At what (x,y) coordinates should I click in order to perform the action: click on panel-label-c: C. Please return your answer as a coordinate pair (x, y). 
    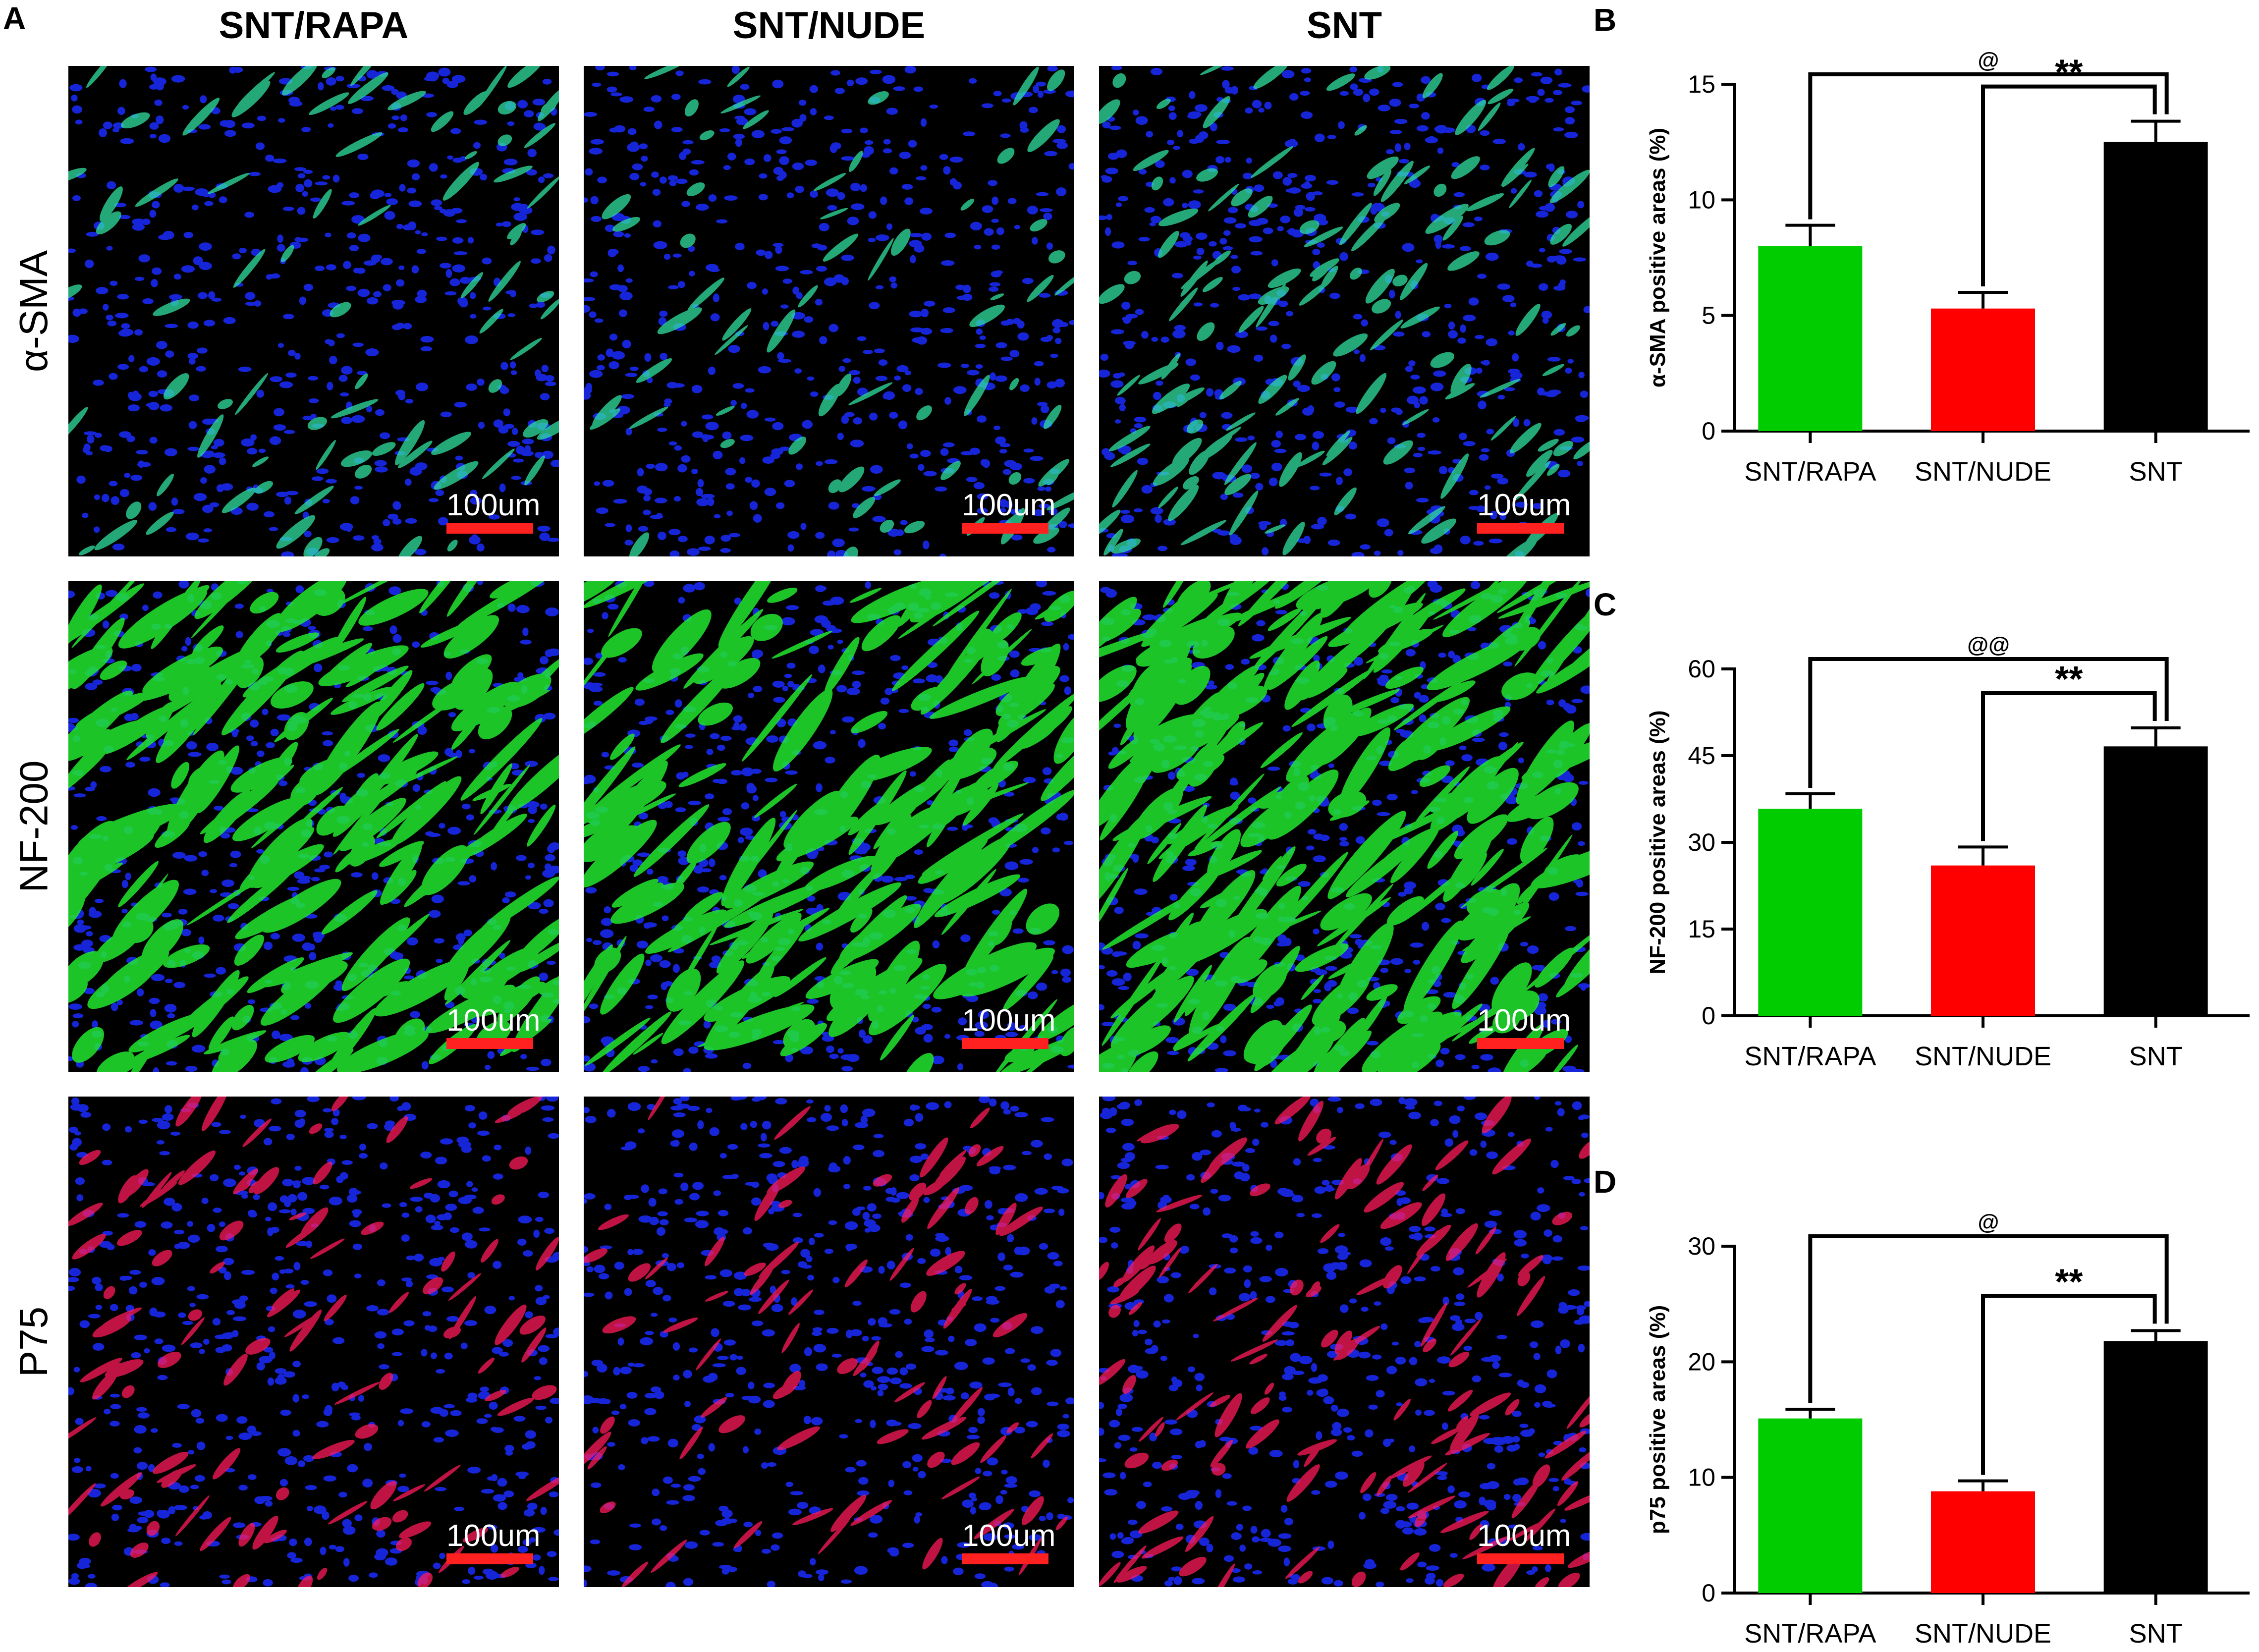
    Looking at the image, I should click on (1605, 604).